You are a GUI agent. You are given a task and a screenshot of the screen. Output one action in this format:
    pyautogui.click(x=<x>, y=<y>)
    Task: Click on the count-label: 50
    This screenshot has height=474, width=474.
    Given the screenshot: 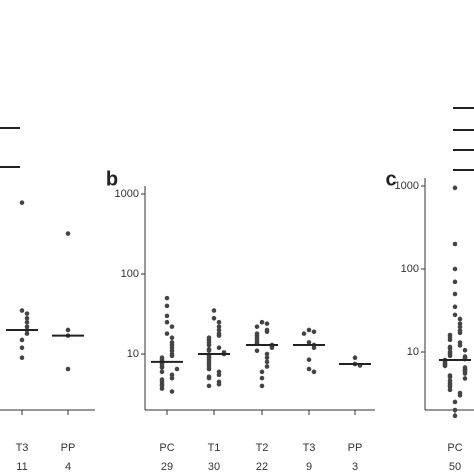 What is the action you would take?
    pyautogui.click(x=455, y=467)
    